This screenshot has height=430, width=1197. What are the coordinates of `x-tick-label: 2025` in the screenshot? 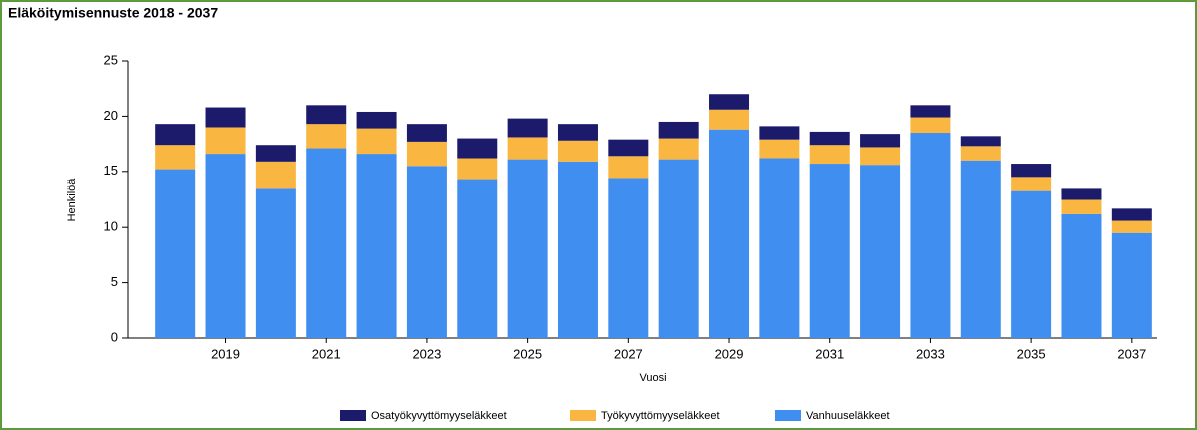 It's located at (527, 353).